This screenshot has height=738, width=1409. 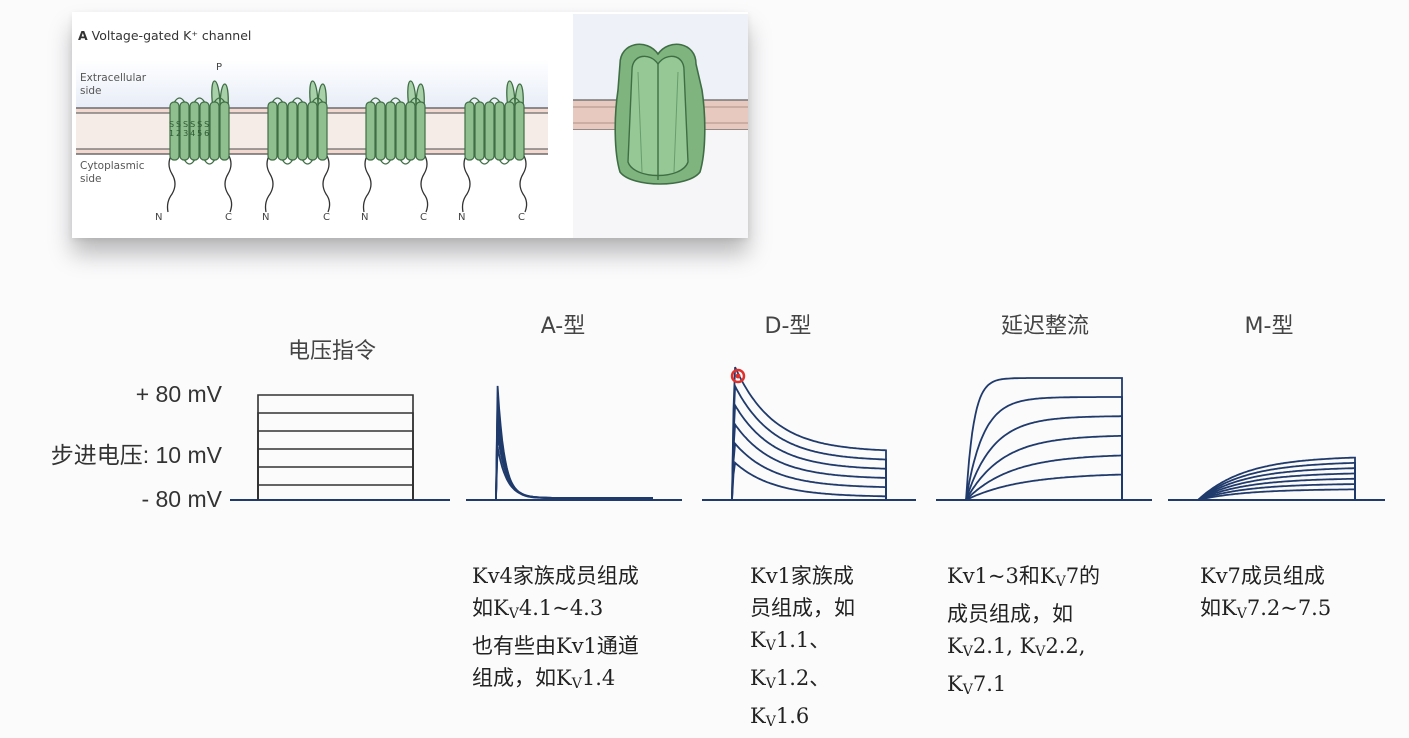 I want to click on description-line: Kv1~3和KV7的, so click(x=1023, y=579).